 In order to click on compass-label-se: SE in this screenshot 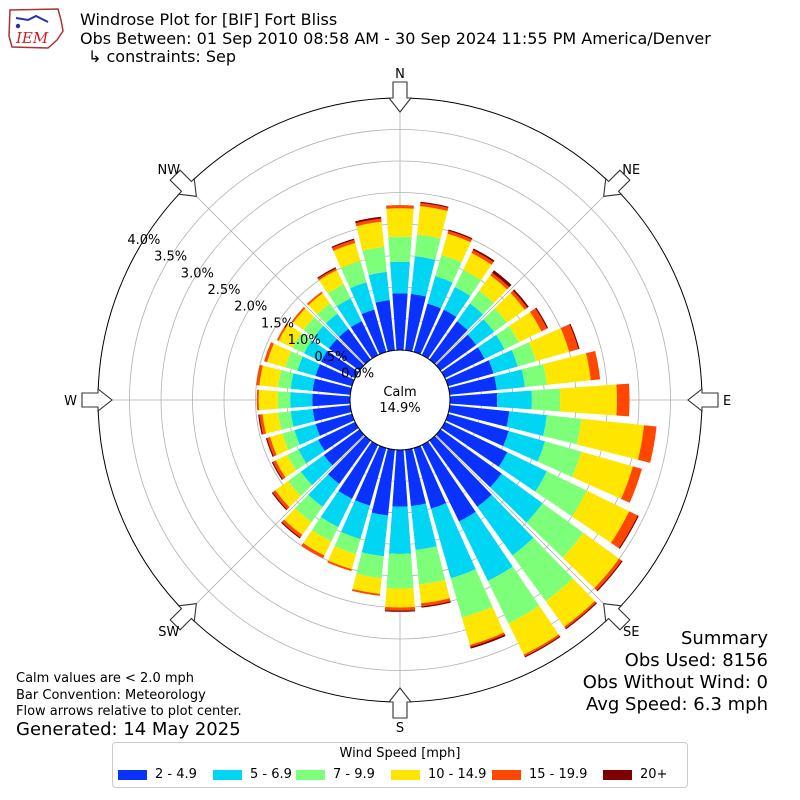, I will do `click(631, 632)`.